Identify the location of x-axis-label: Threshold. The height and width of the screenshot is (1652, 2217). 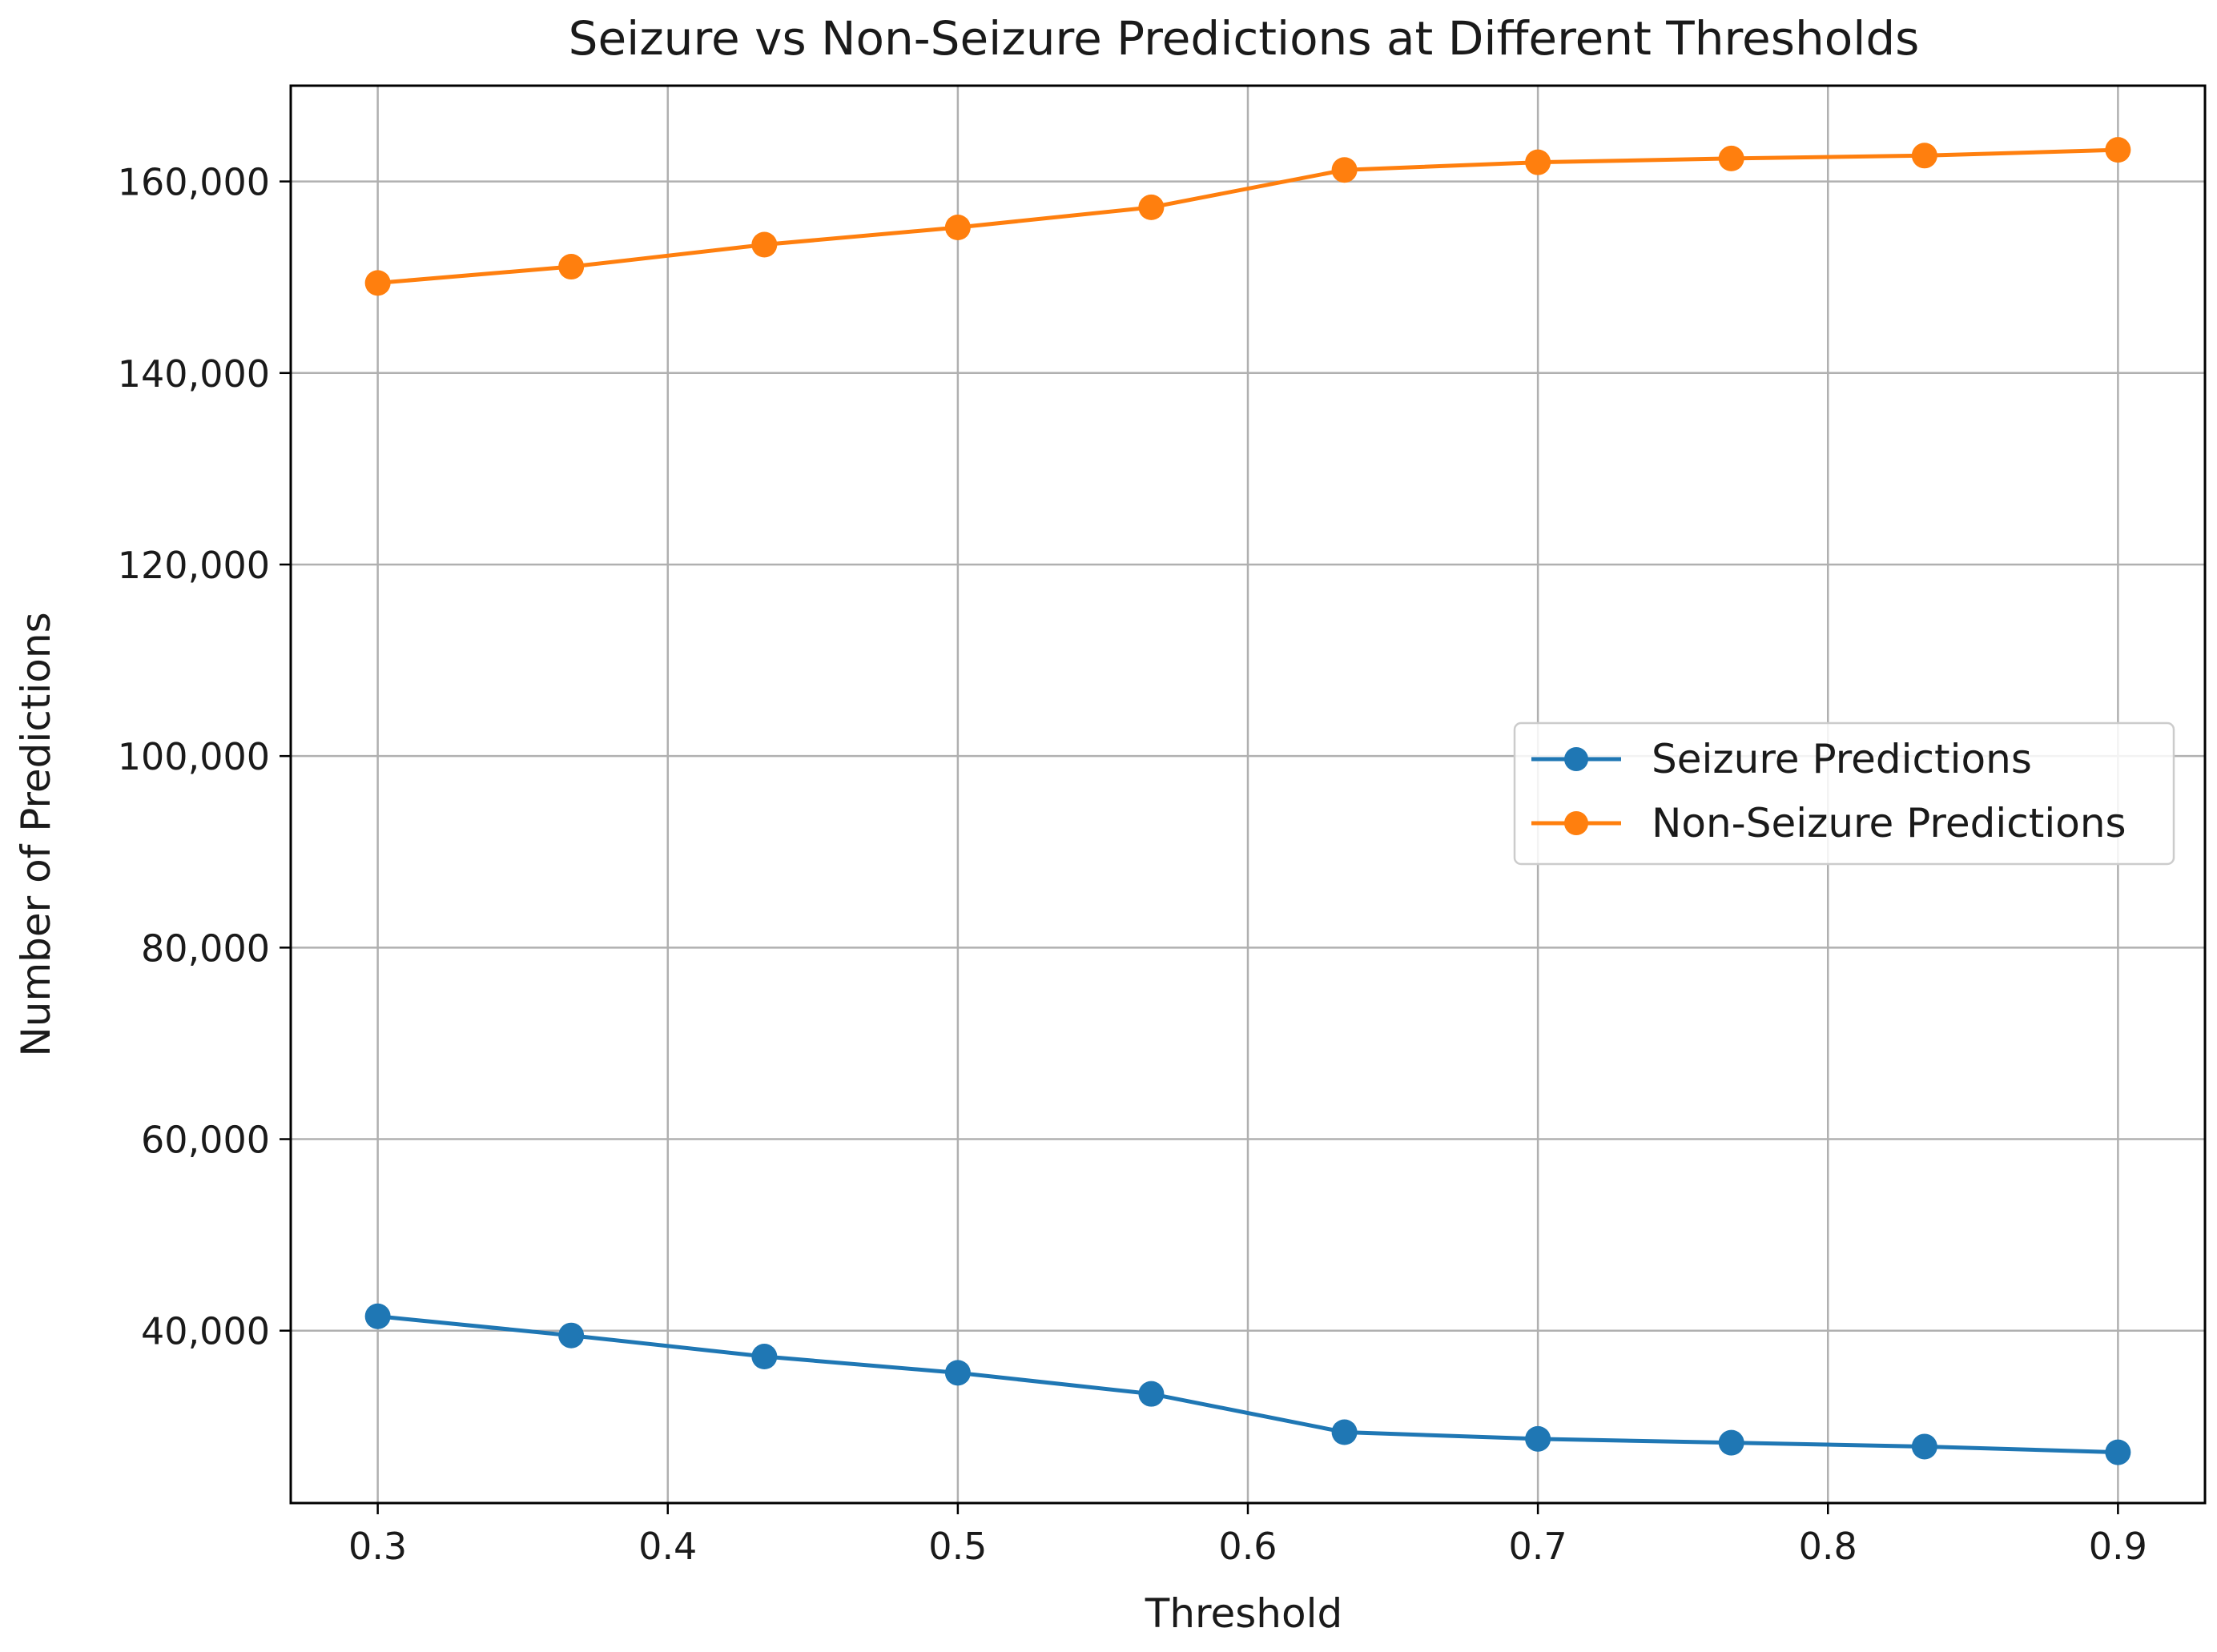
(1243, 1614).